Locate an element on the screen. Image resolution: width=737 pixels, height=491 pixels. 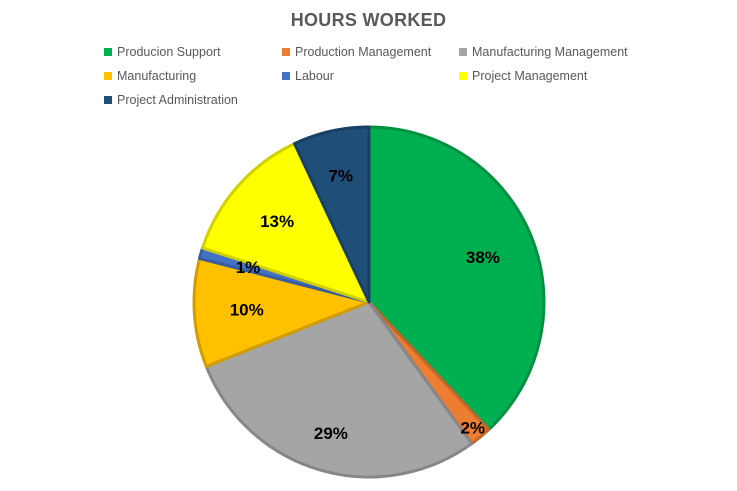
chart-title: HOURS WORKED is located at coordinates (368, 20).